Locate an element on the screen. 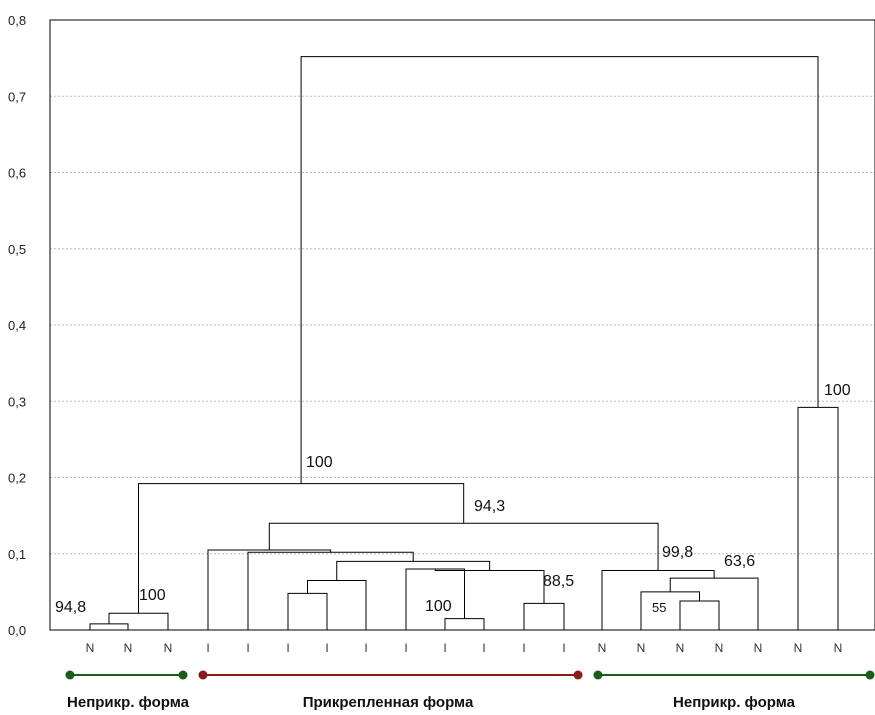  y-axis-ticks: 0,0 0,1 0,2 0,3 0,4 0,5 0,6 0,7 0,8 is located at coordinates (17, 325).